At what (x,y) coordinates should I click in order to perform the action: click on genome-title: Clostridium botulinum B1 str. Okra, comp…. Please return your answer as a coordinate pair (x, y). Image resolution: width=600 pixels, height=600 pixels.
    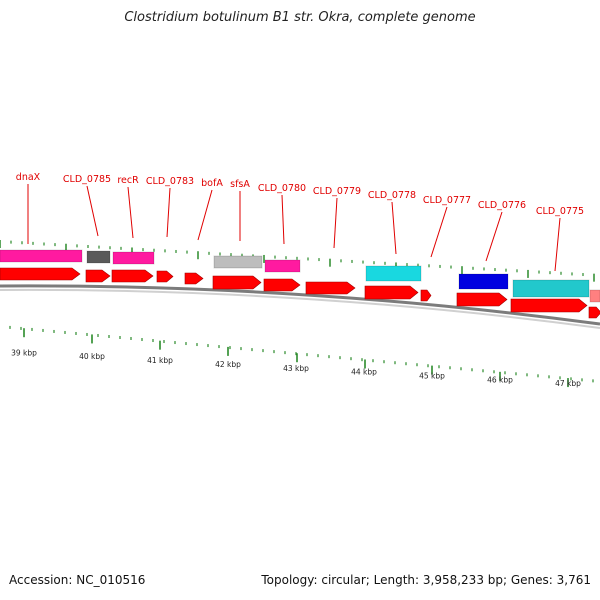
    Looking at the image, I should click on (300, 17).